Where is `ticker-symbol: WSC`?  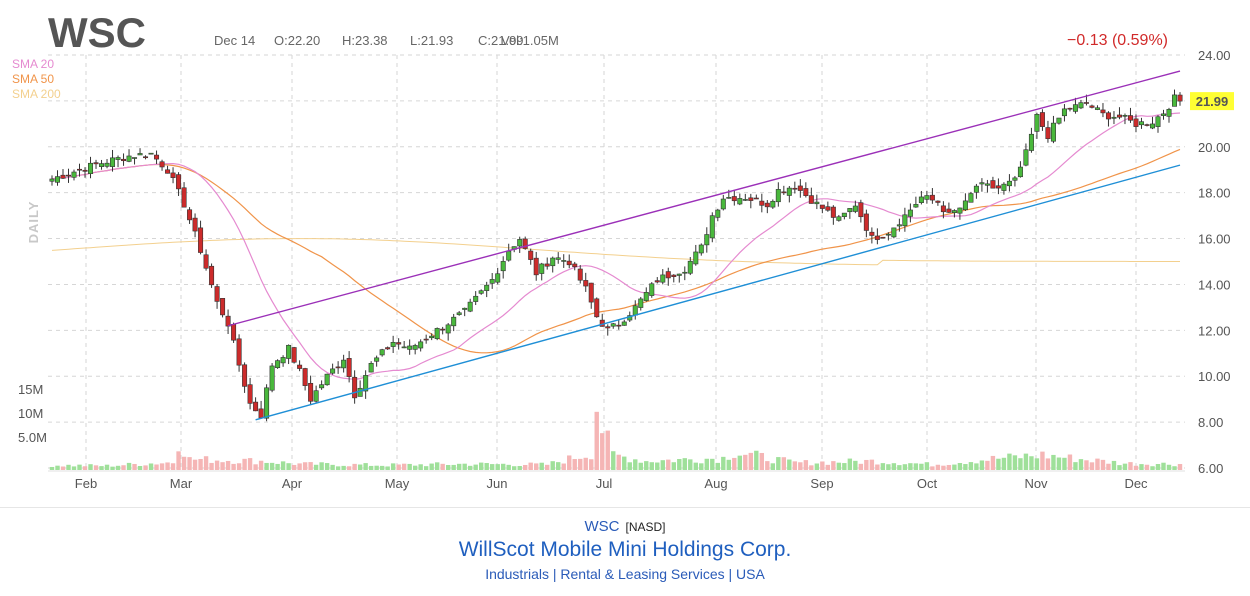
ticker-symbol: WSC is located at coordinates (97, 32).